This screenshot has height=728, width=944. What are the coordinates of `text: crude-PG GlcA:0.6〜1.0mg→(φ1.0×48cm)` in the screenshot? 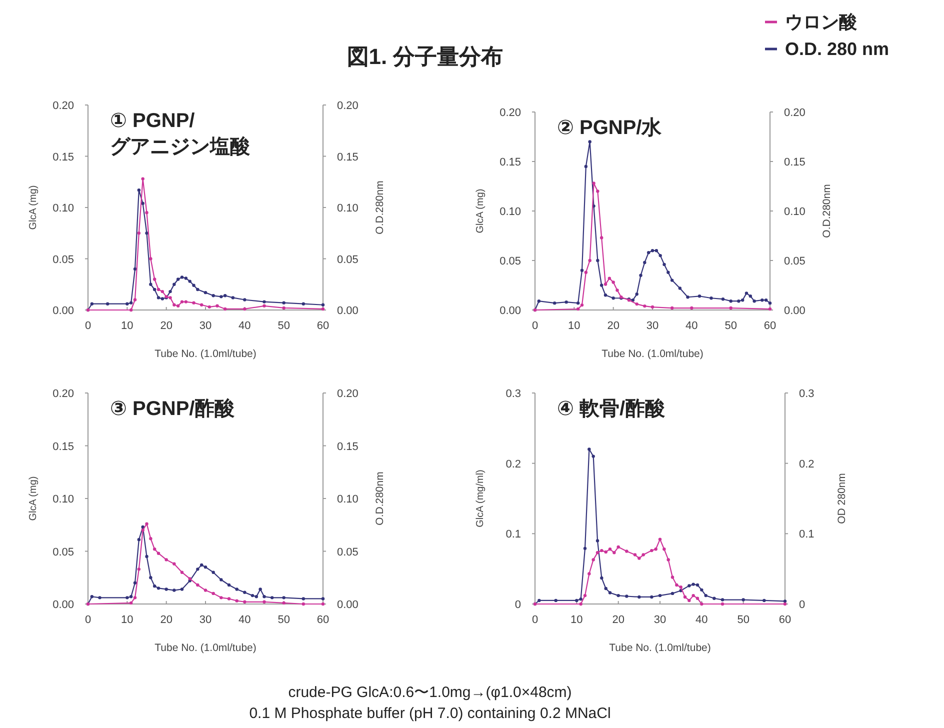 It's located at (430, 692).